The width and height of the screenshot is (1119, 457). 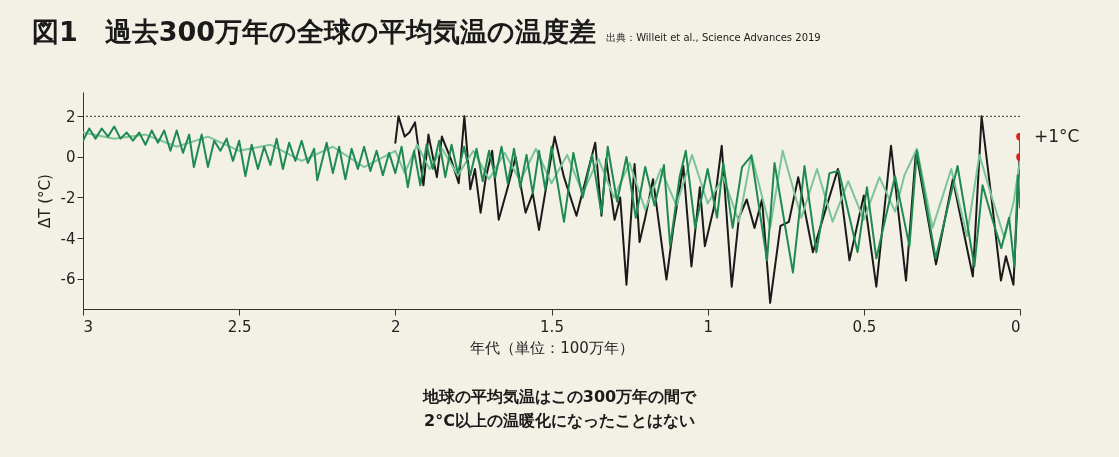 What do you see at coordinates (713, 37) in the screenshot?
I see `chart-subtitle: 出典：Willeit et al., Science Advances 2019` at bounding box center [713, 37].